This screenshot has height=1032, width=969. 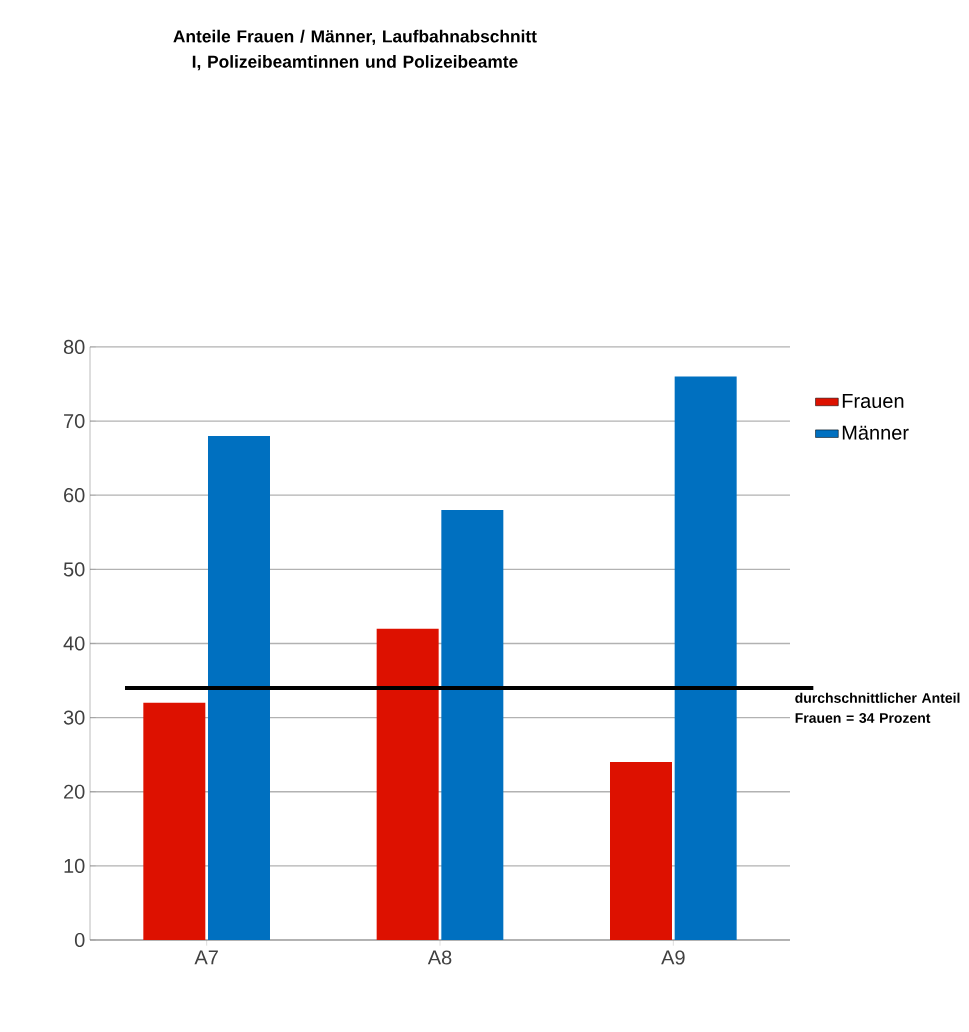 What do you see at coordinates (873, 401) in the screenshot?
I see `legend-label: Frauen` at bounding box center [873, 401].